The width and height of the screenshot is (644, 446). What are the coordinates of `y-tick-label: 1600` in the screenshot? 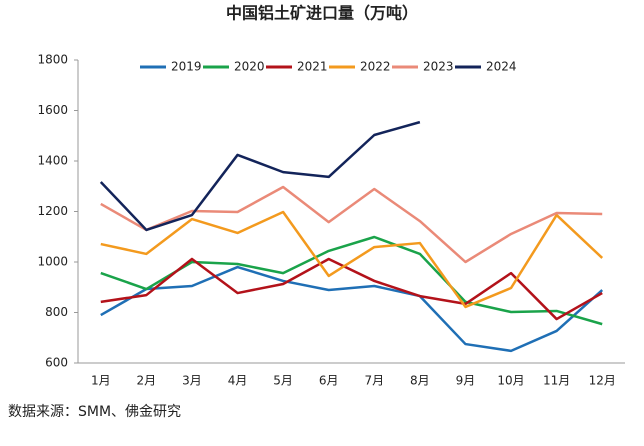 It's located at (52, 110).